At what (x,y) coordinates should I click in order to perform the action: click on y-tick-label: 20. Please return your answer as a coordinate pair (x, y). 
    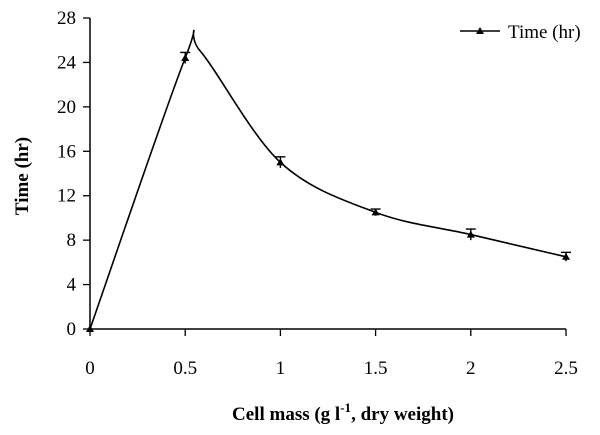
    Looking at the image, I should click on (66, 107).